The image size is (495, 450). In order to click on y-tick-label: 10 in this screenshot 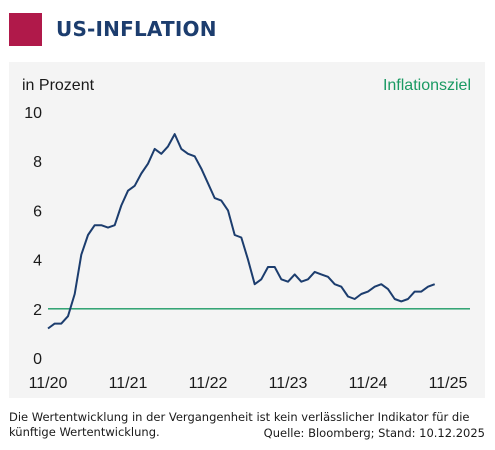, I will do `click(33, 113)`.